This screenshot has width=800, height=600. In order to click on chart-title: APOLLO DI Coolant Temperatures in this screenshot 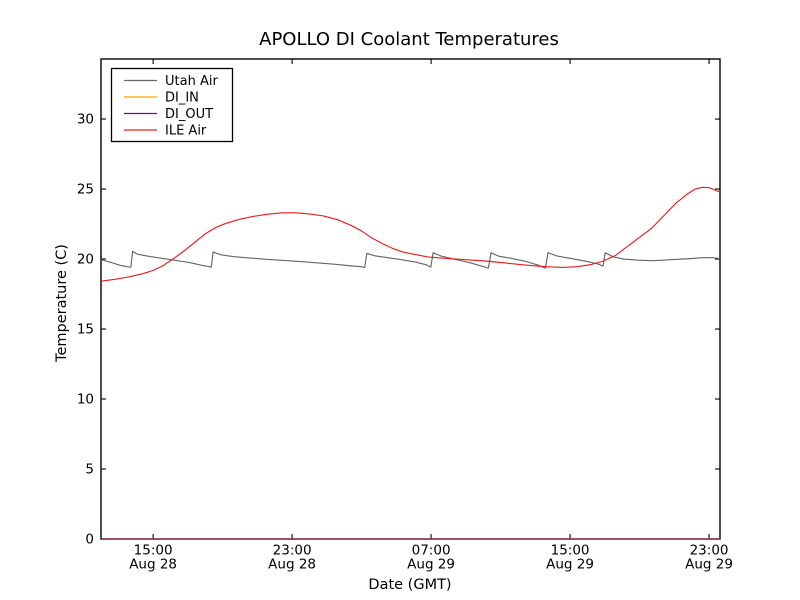, I will do `click(409, 39)`.